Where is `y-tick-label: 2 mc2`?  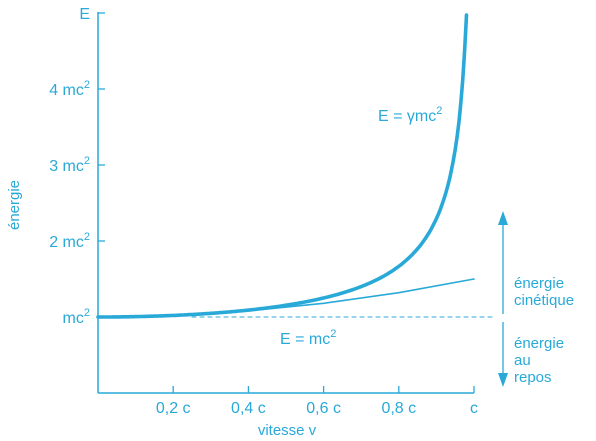
y-tick-label: 2 mc2 is located at coordinates (69, 241).